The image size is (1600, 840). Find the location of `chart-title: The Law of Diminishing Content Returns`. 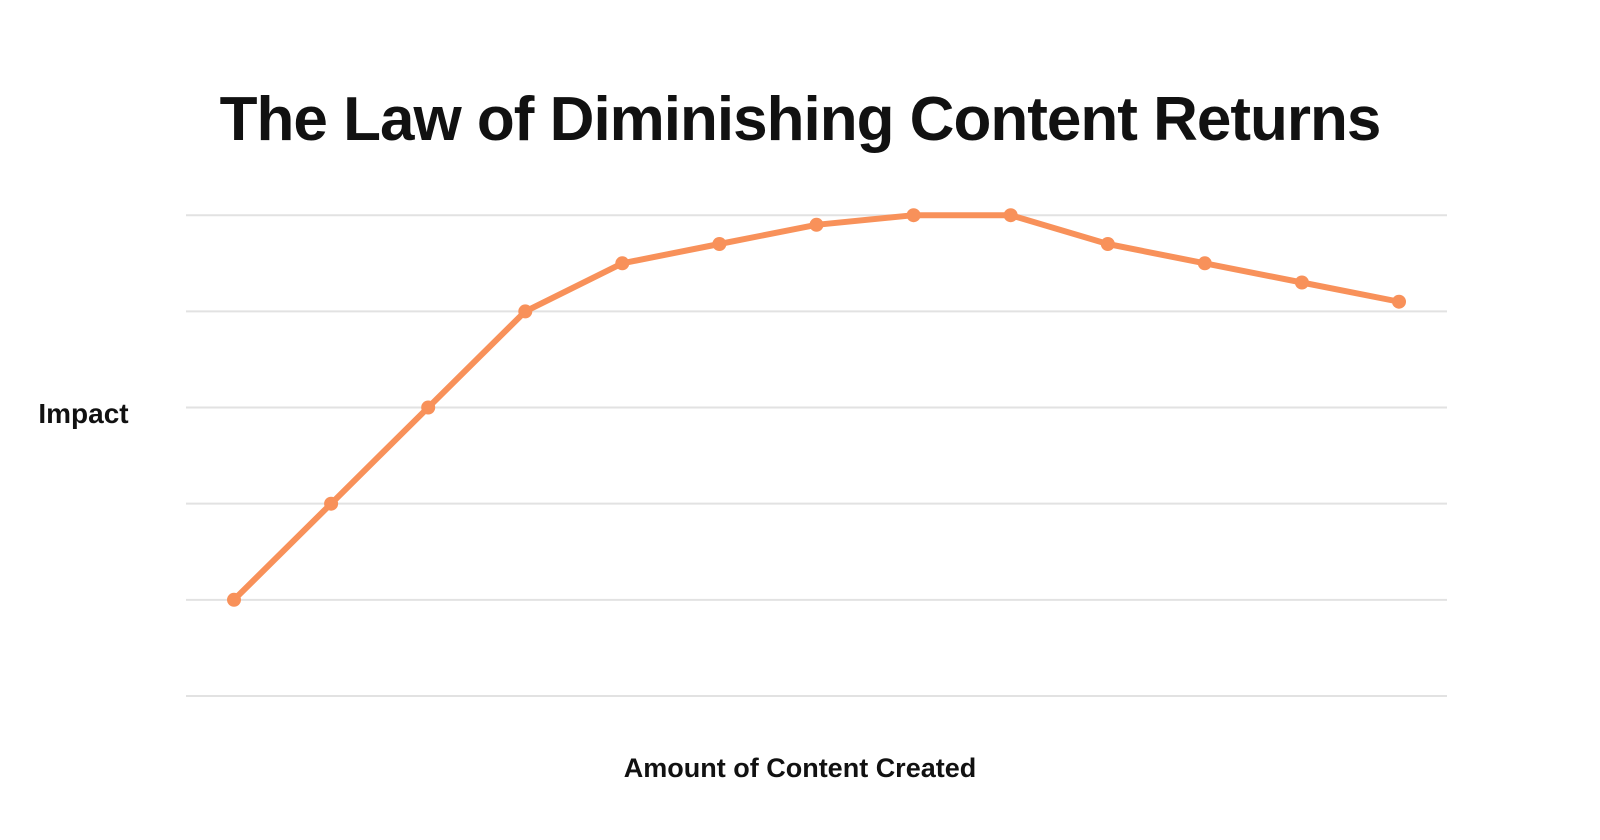

chart-title: The Law of Diminishing Content Returns is located at coordinates (800, 119).